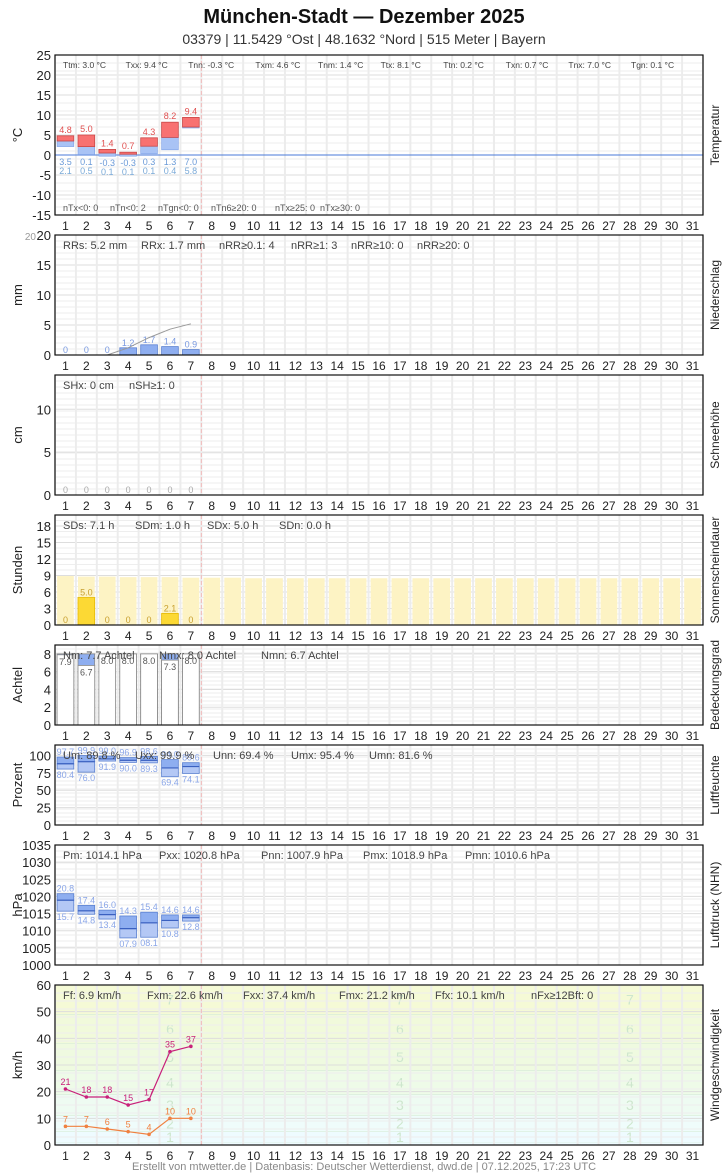 This screenshot has height=1175, width=728. I want to click on tmin-label: -0.3, so click(108, 163).